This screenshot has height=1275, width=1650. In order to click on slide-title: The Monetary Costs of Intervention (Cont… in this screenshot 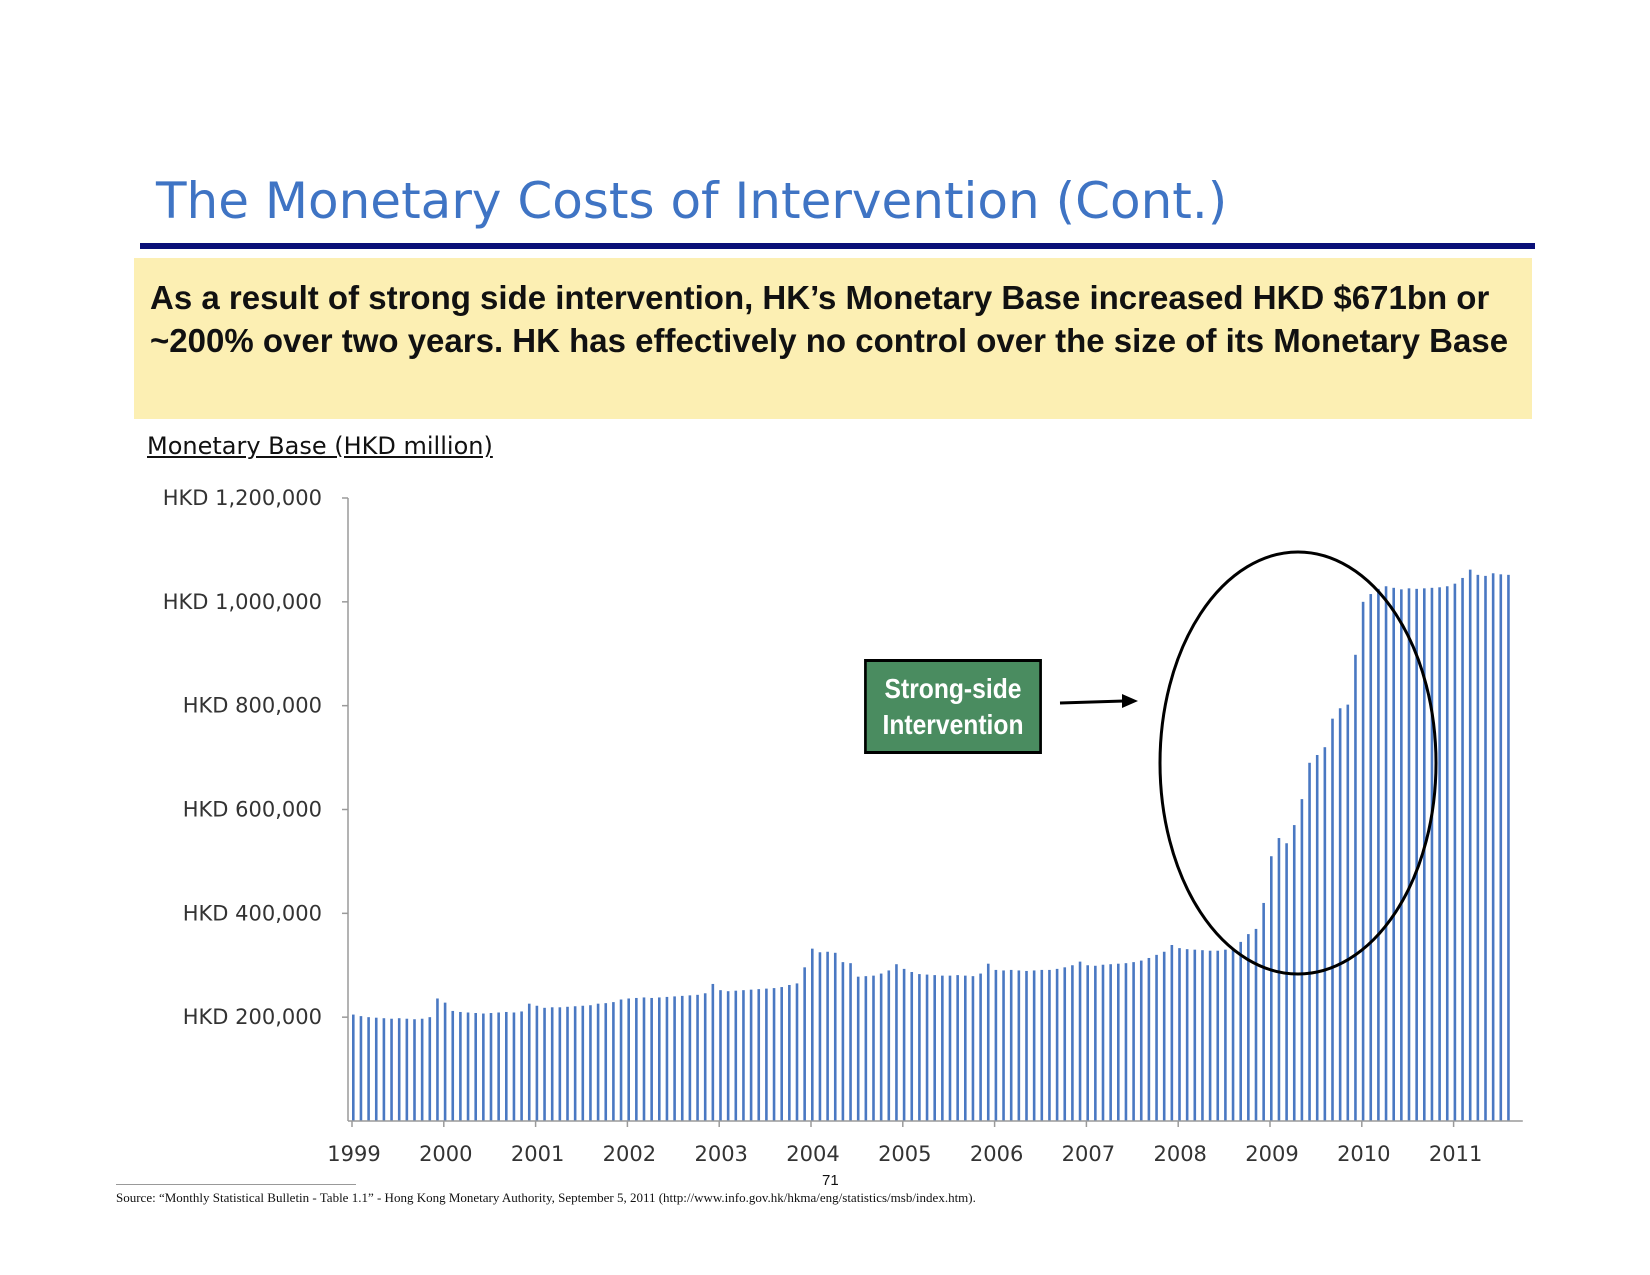, I will do `click(692, 201)`.